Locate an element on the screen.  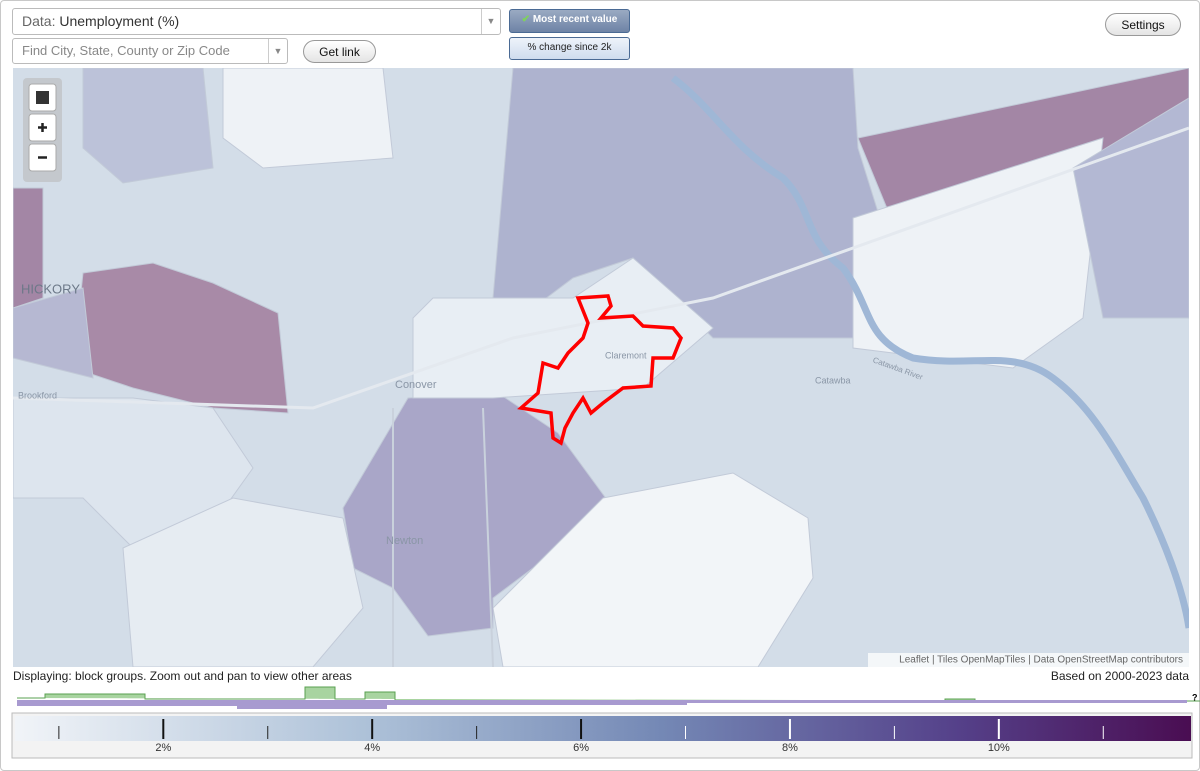
histogram-baseline is located at coordinates (602, 704).